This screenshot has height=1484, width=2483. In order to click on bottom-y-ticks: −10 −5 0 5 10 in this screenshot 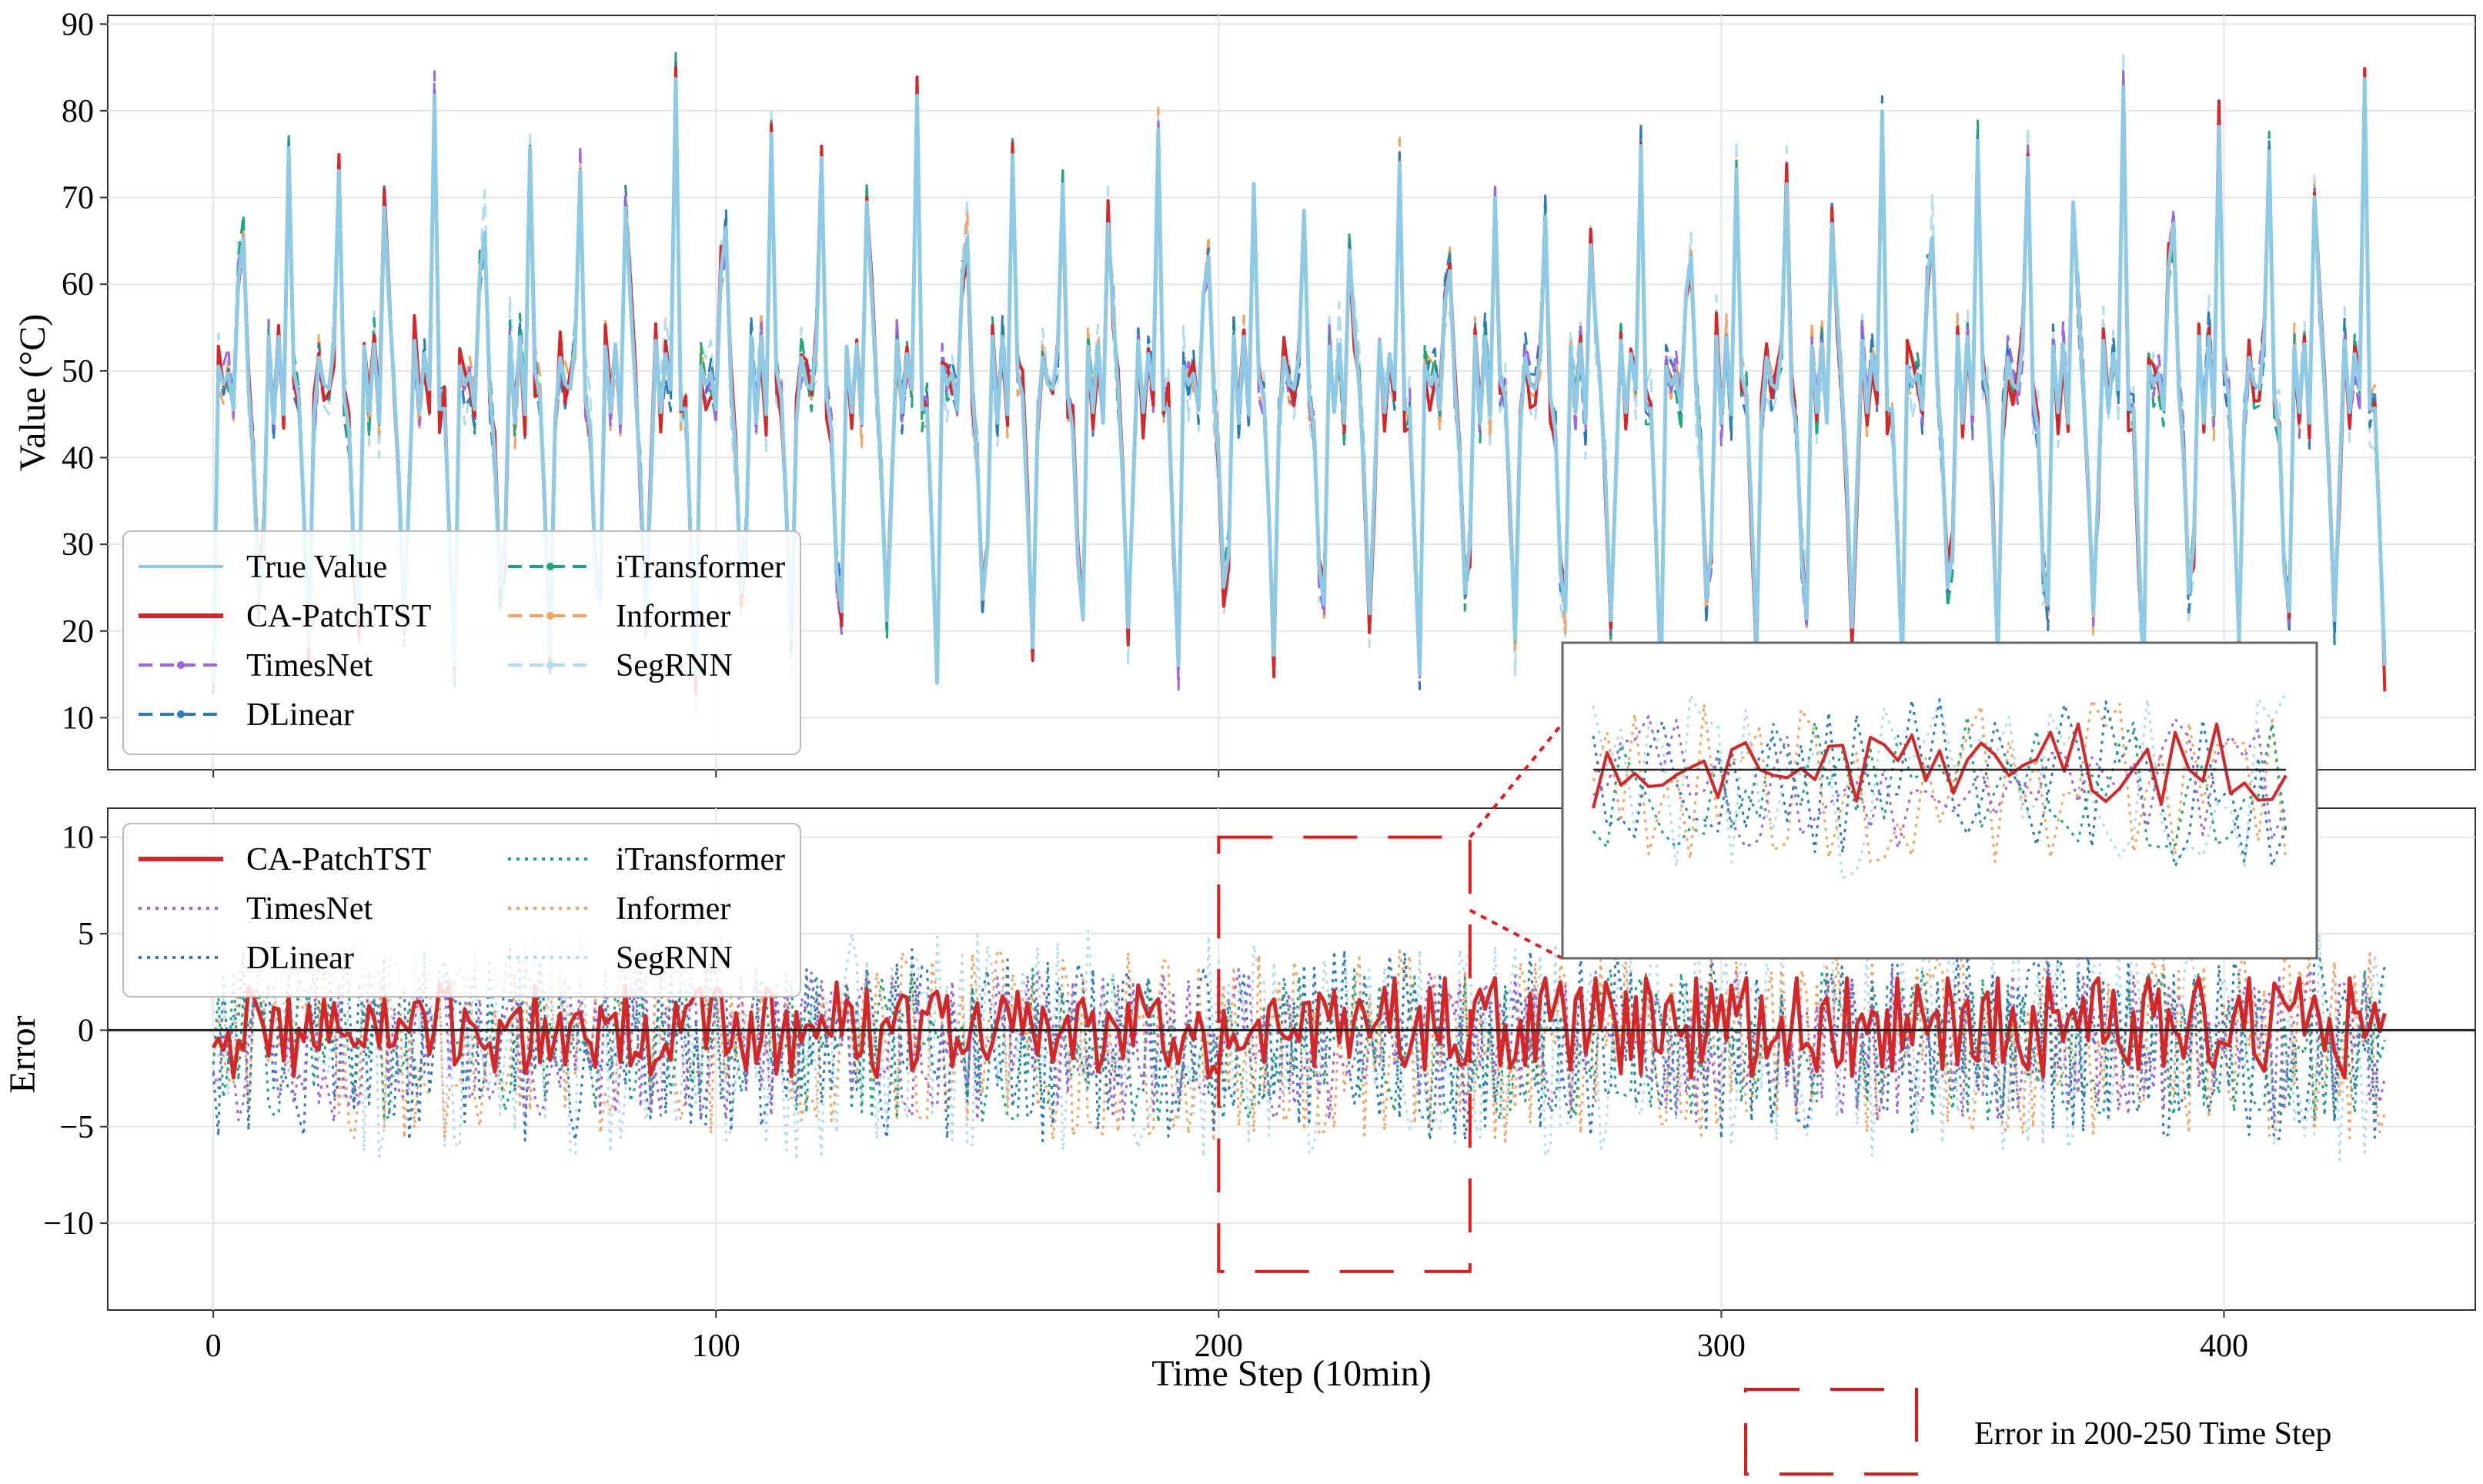, I will do `click(75, 1031)`.